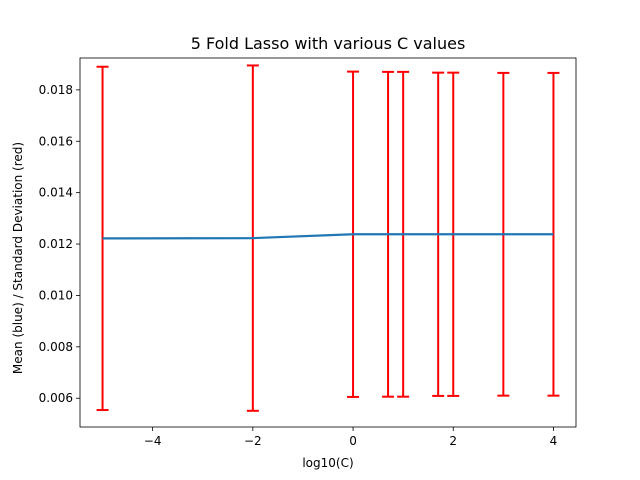 This screenshot has width=640, height=480. I want to click on y-tick-label: 0.008, so click(56, 347).